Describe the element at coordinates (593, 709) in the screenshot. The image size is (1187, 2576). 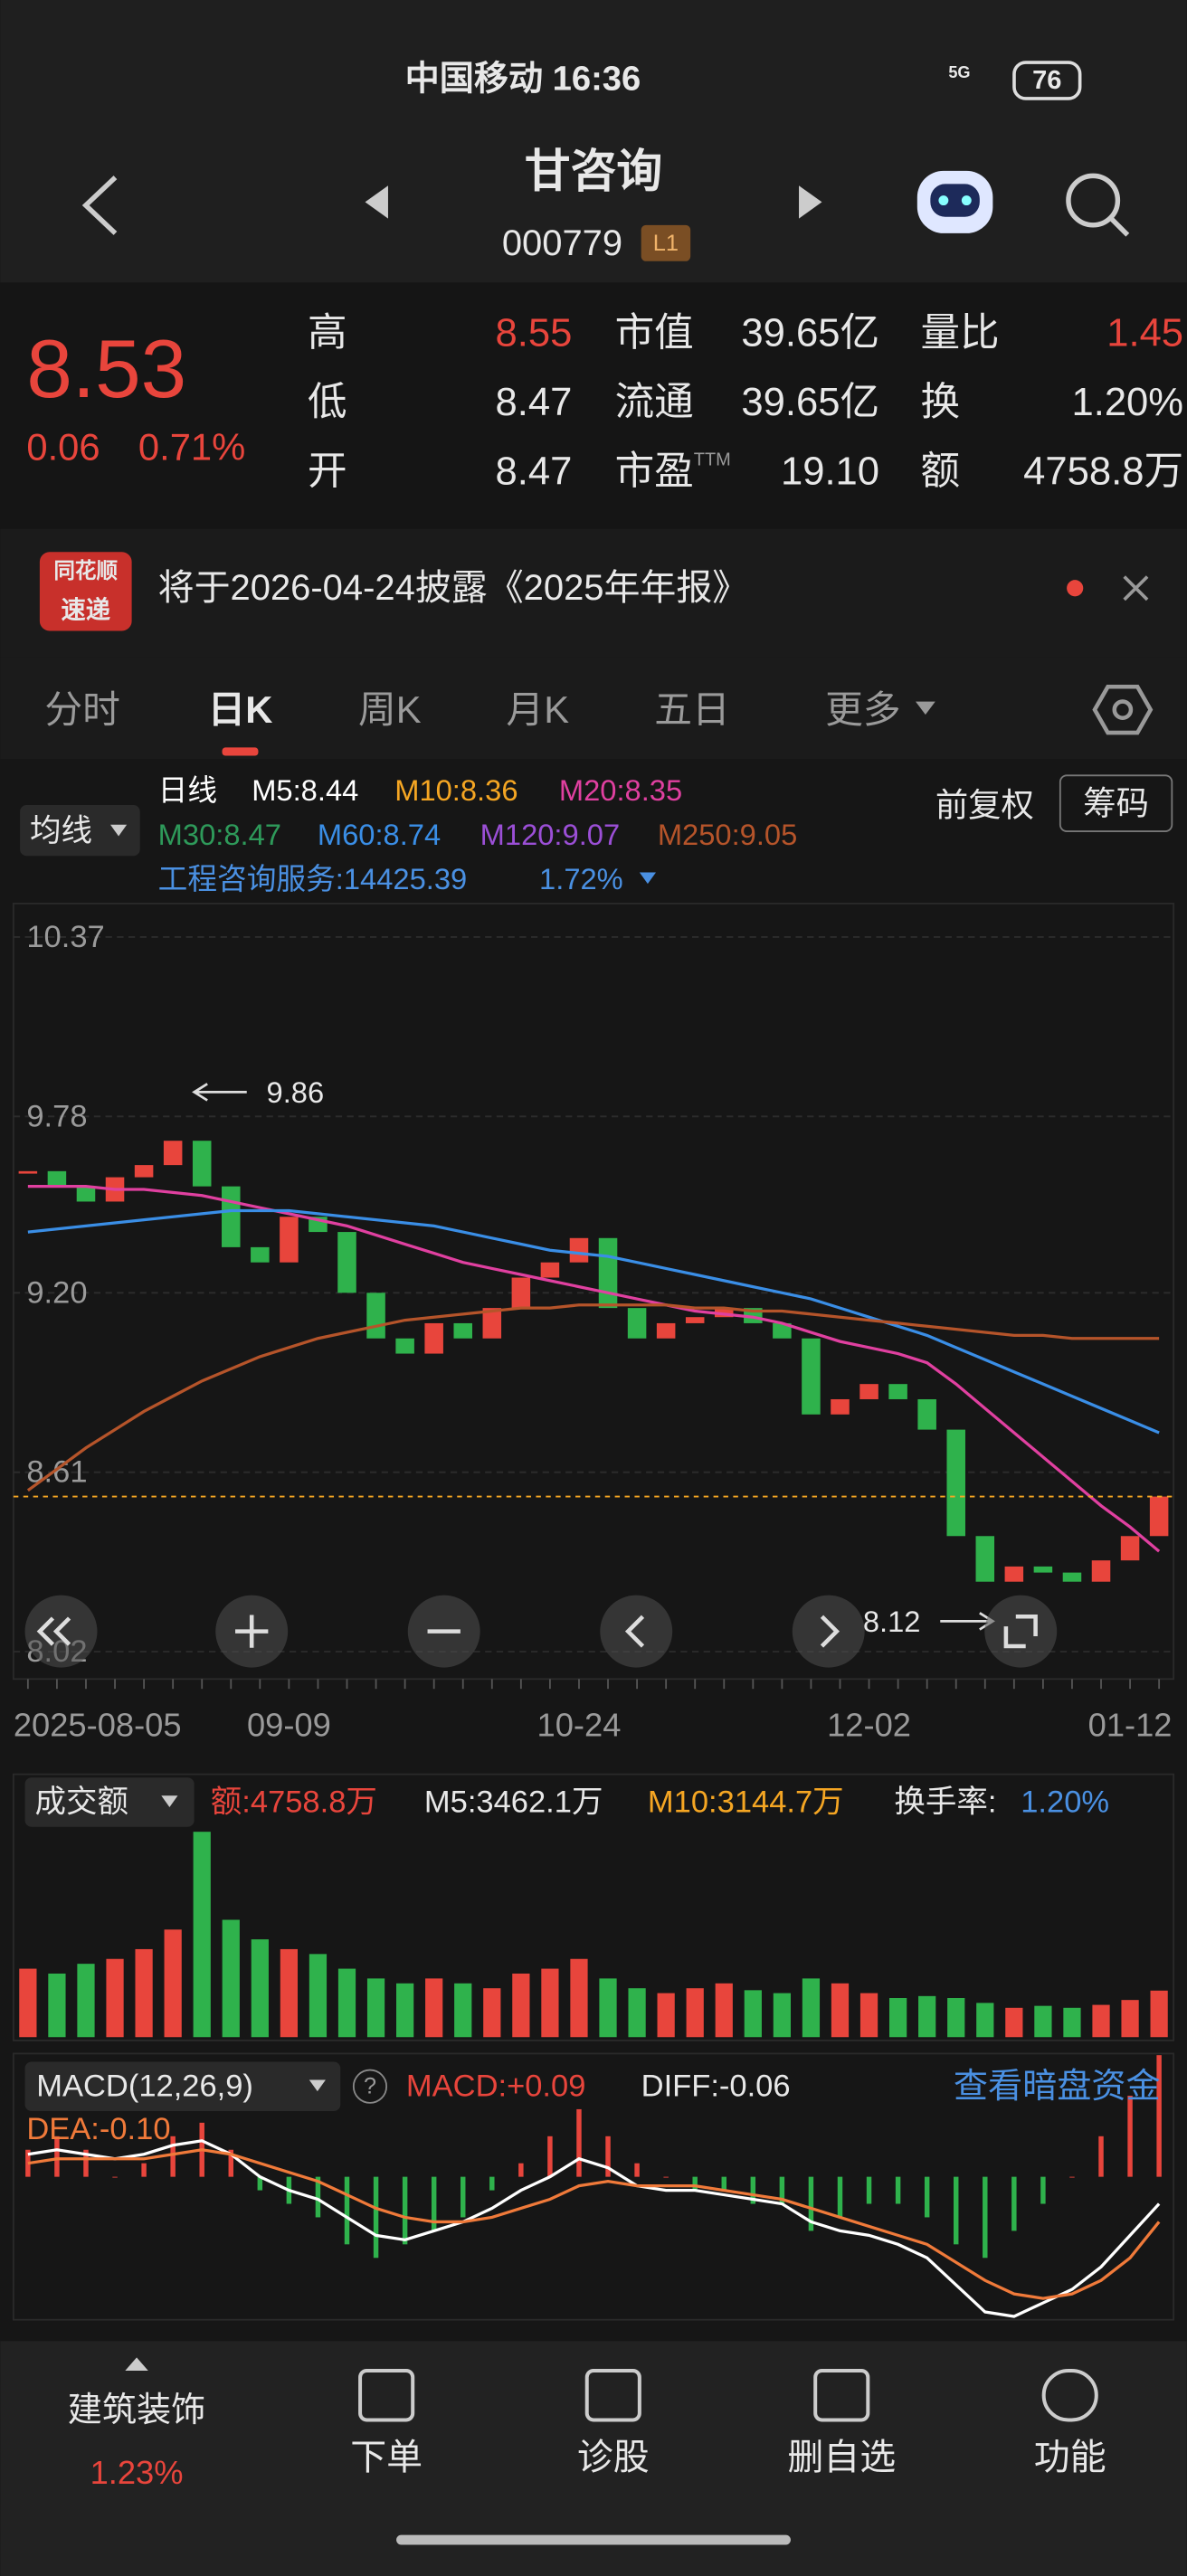
I see `tabs-bg` at that location.